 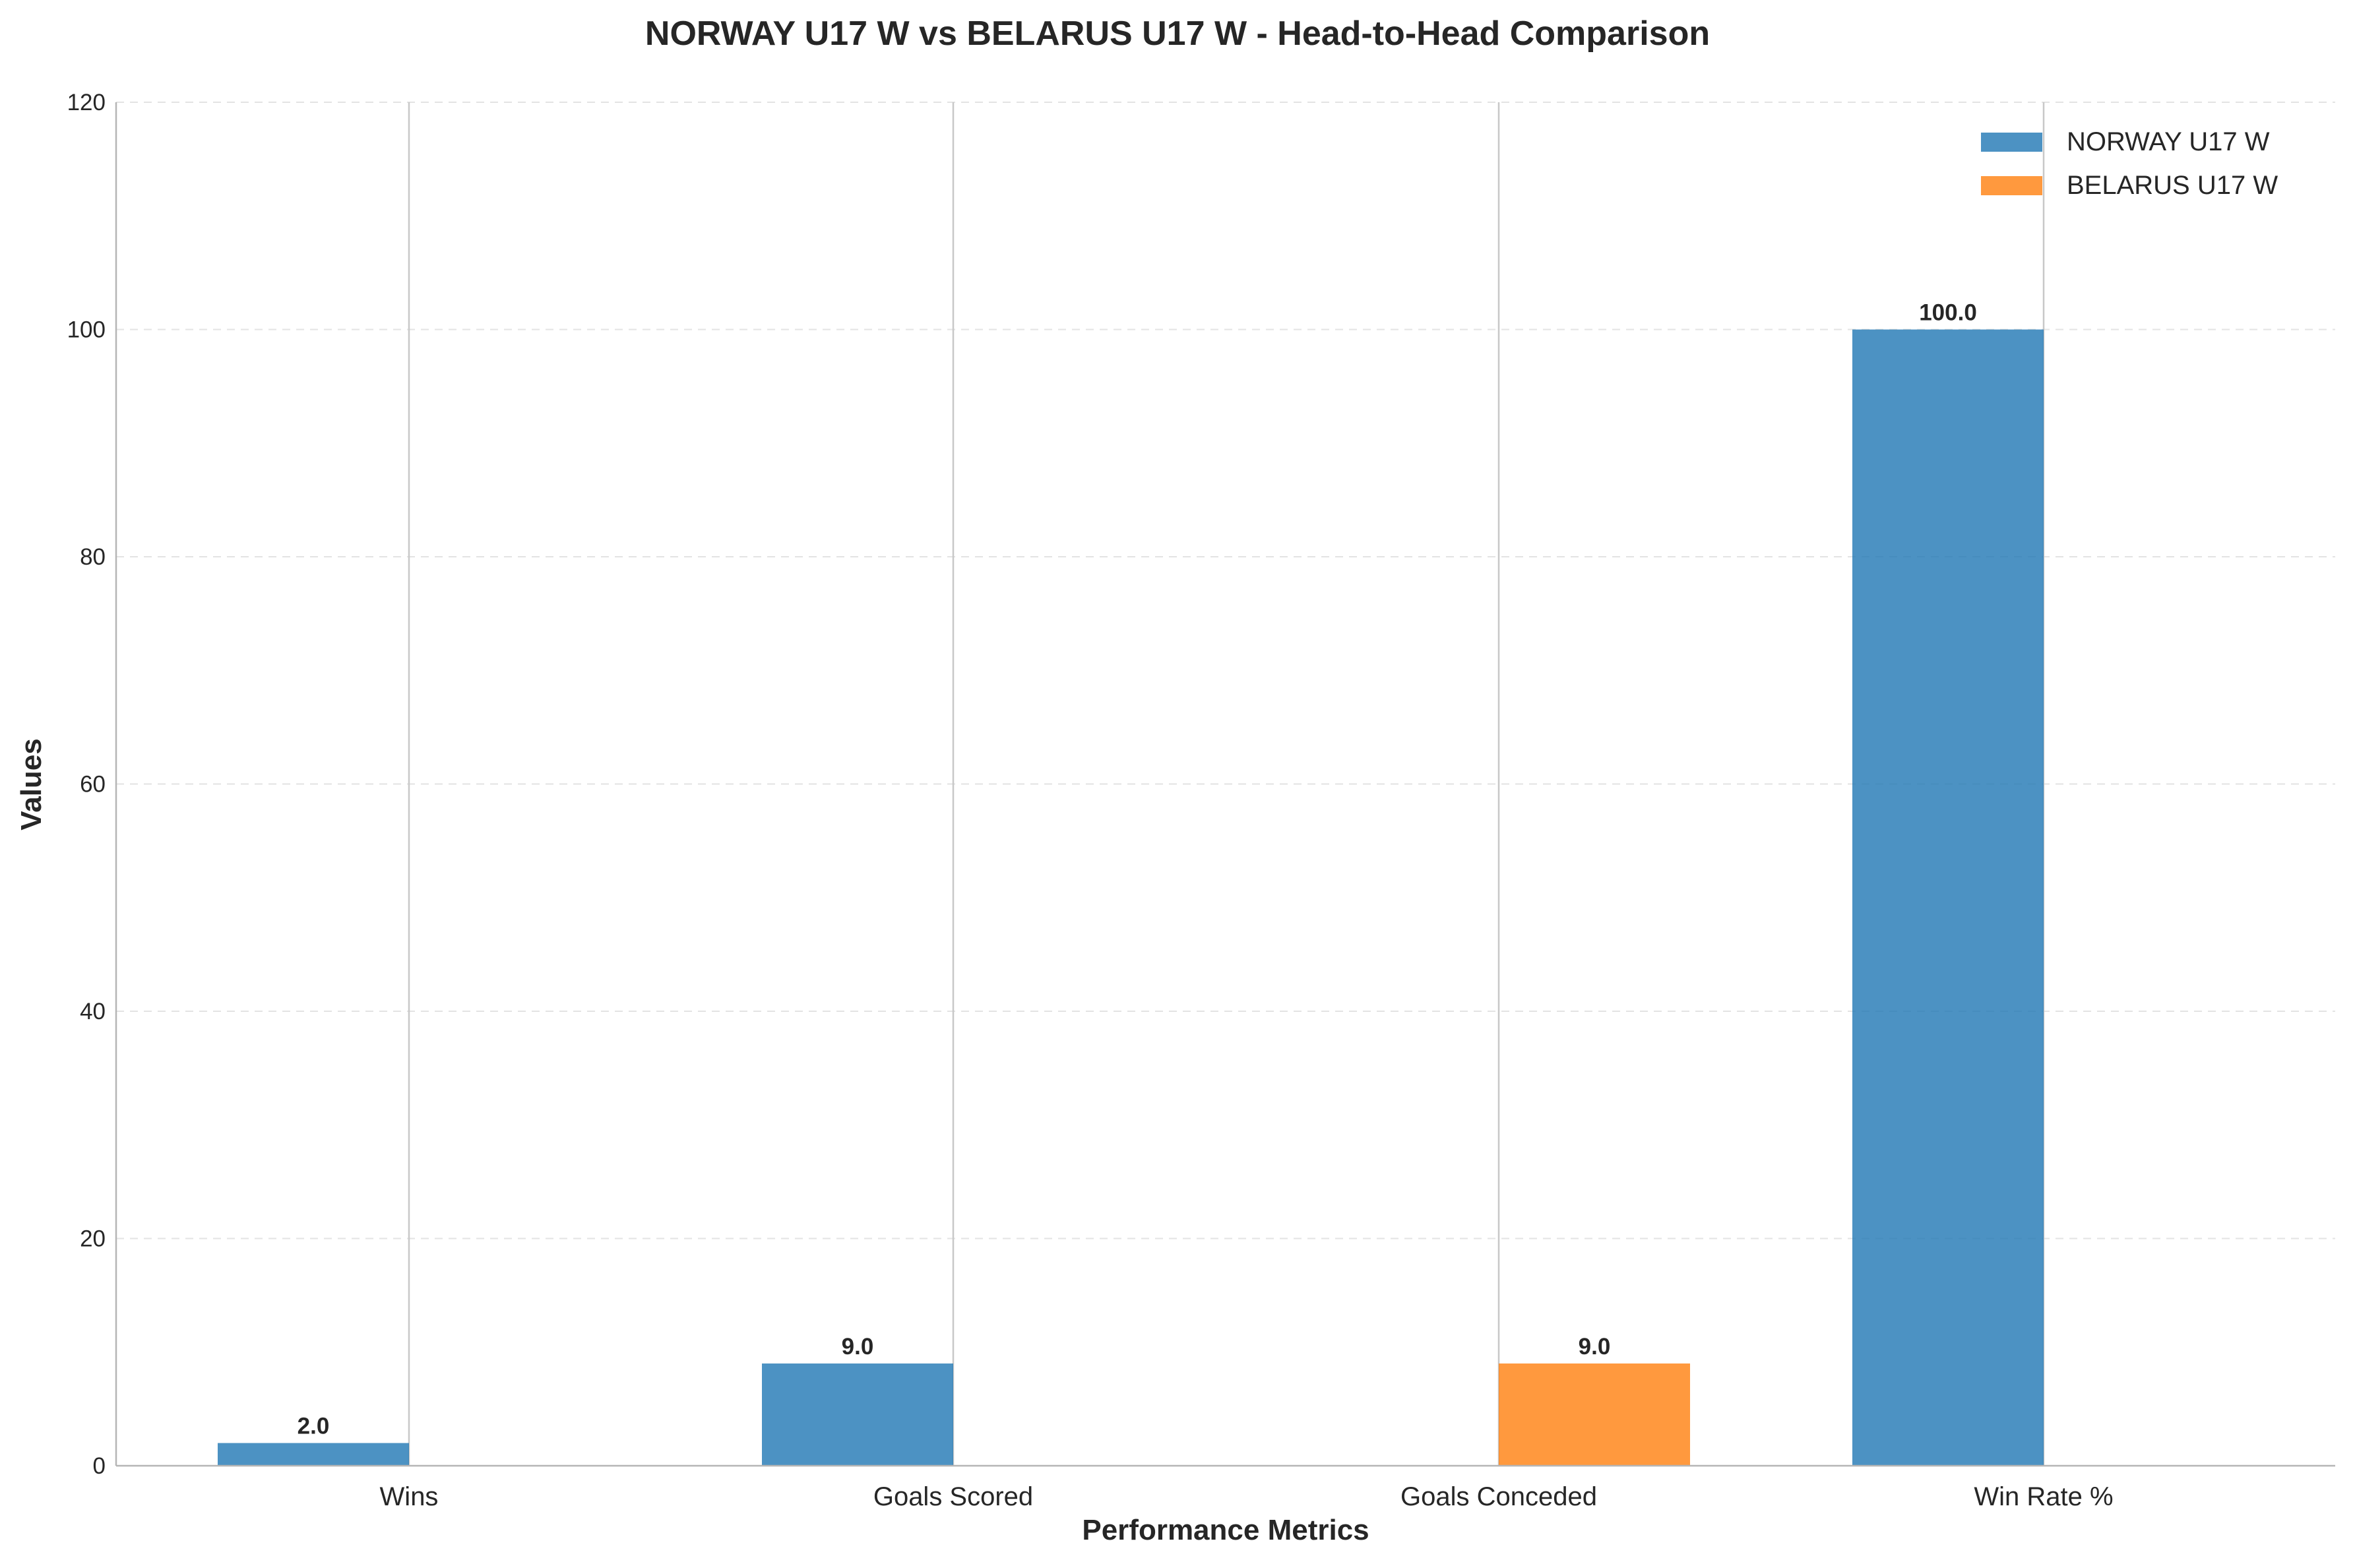 I want to click on x-axis-label: Performance Metrics, so click(x=1225, y=1530).